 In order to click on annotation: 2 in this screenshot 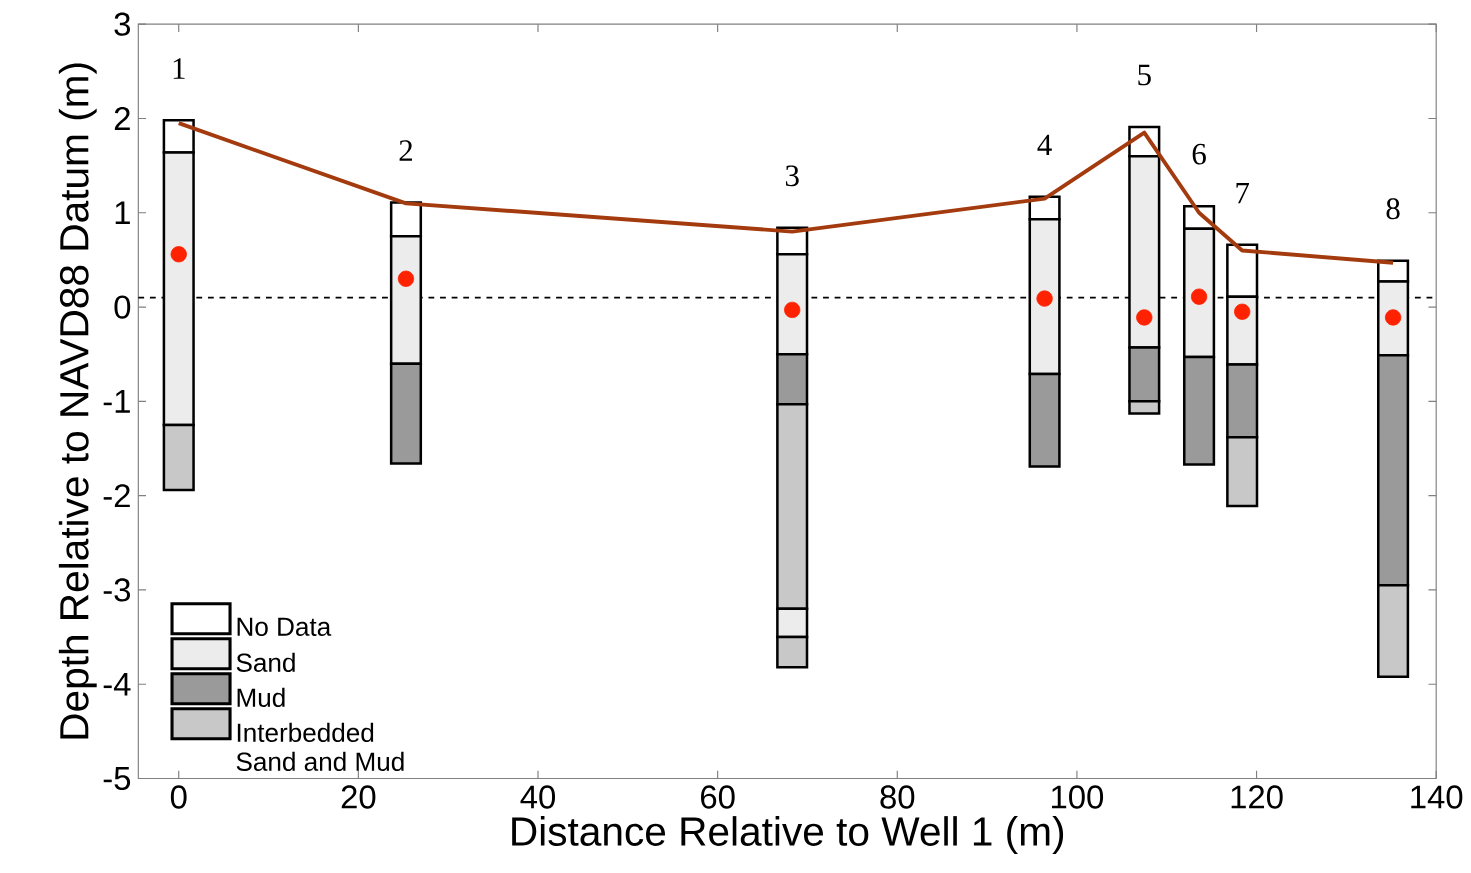, I will do `click(406, 150)`.